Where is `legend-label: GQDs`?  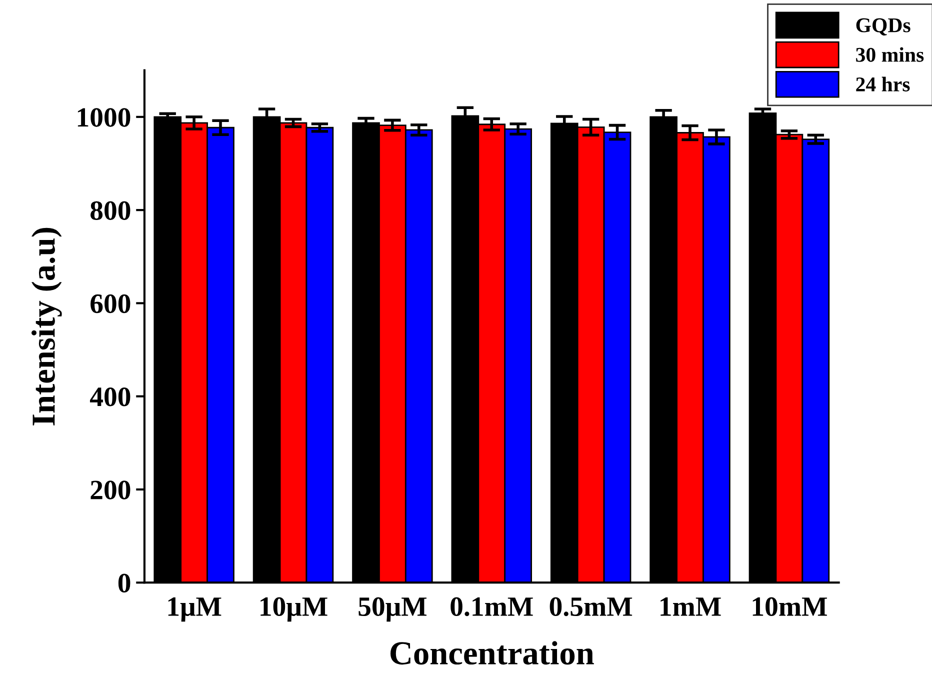
legend-label: GQDs is located at coordinates (883, 27).